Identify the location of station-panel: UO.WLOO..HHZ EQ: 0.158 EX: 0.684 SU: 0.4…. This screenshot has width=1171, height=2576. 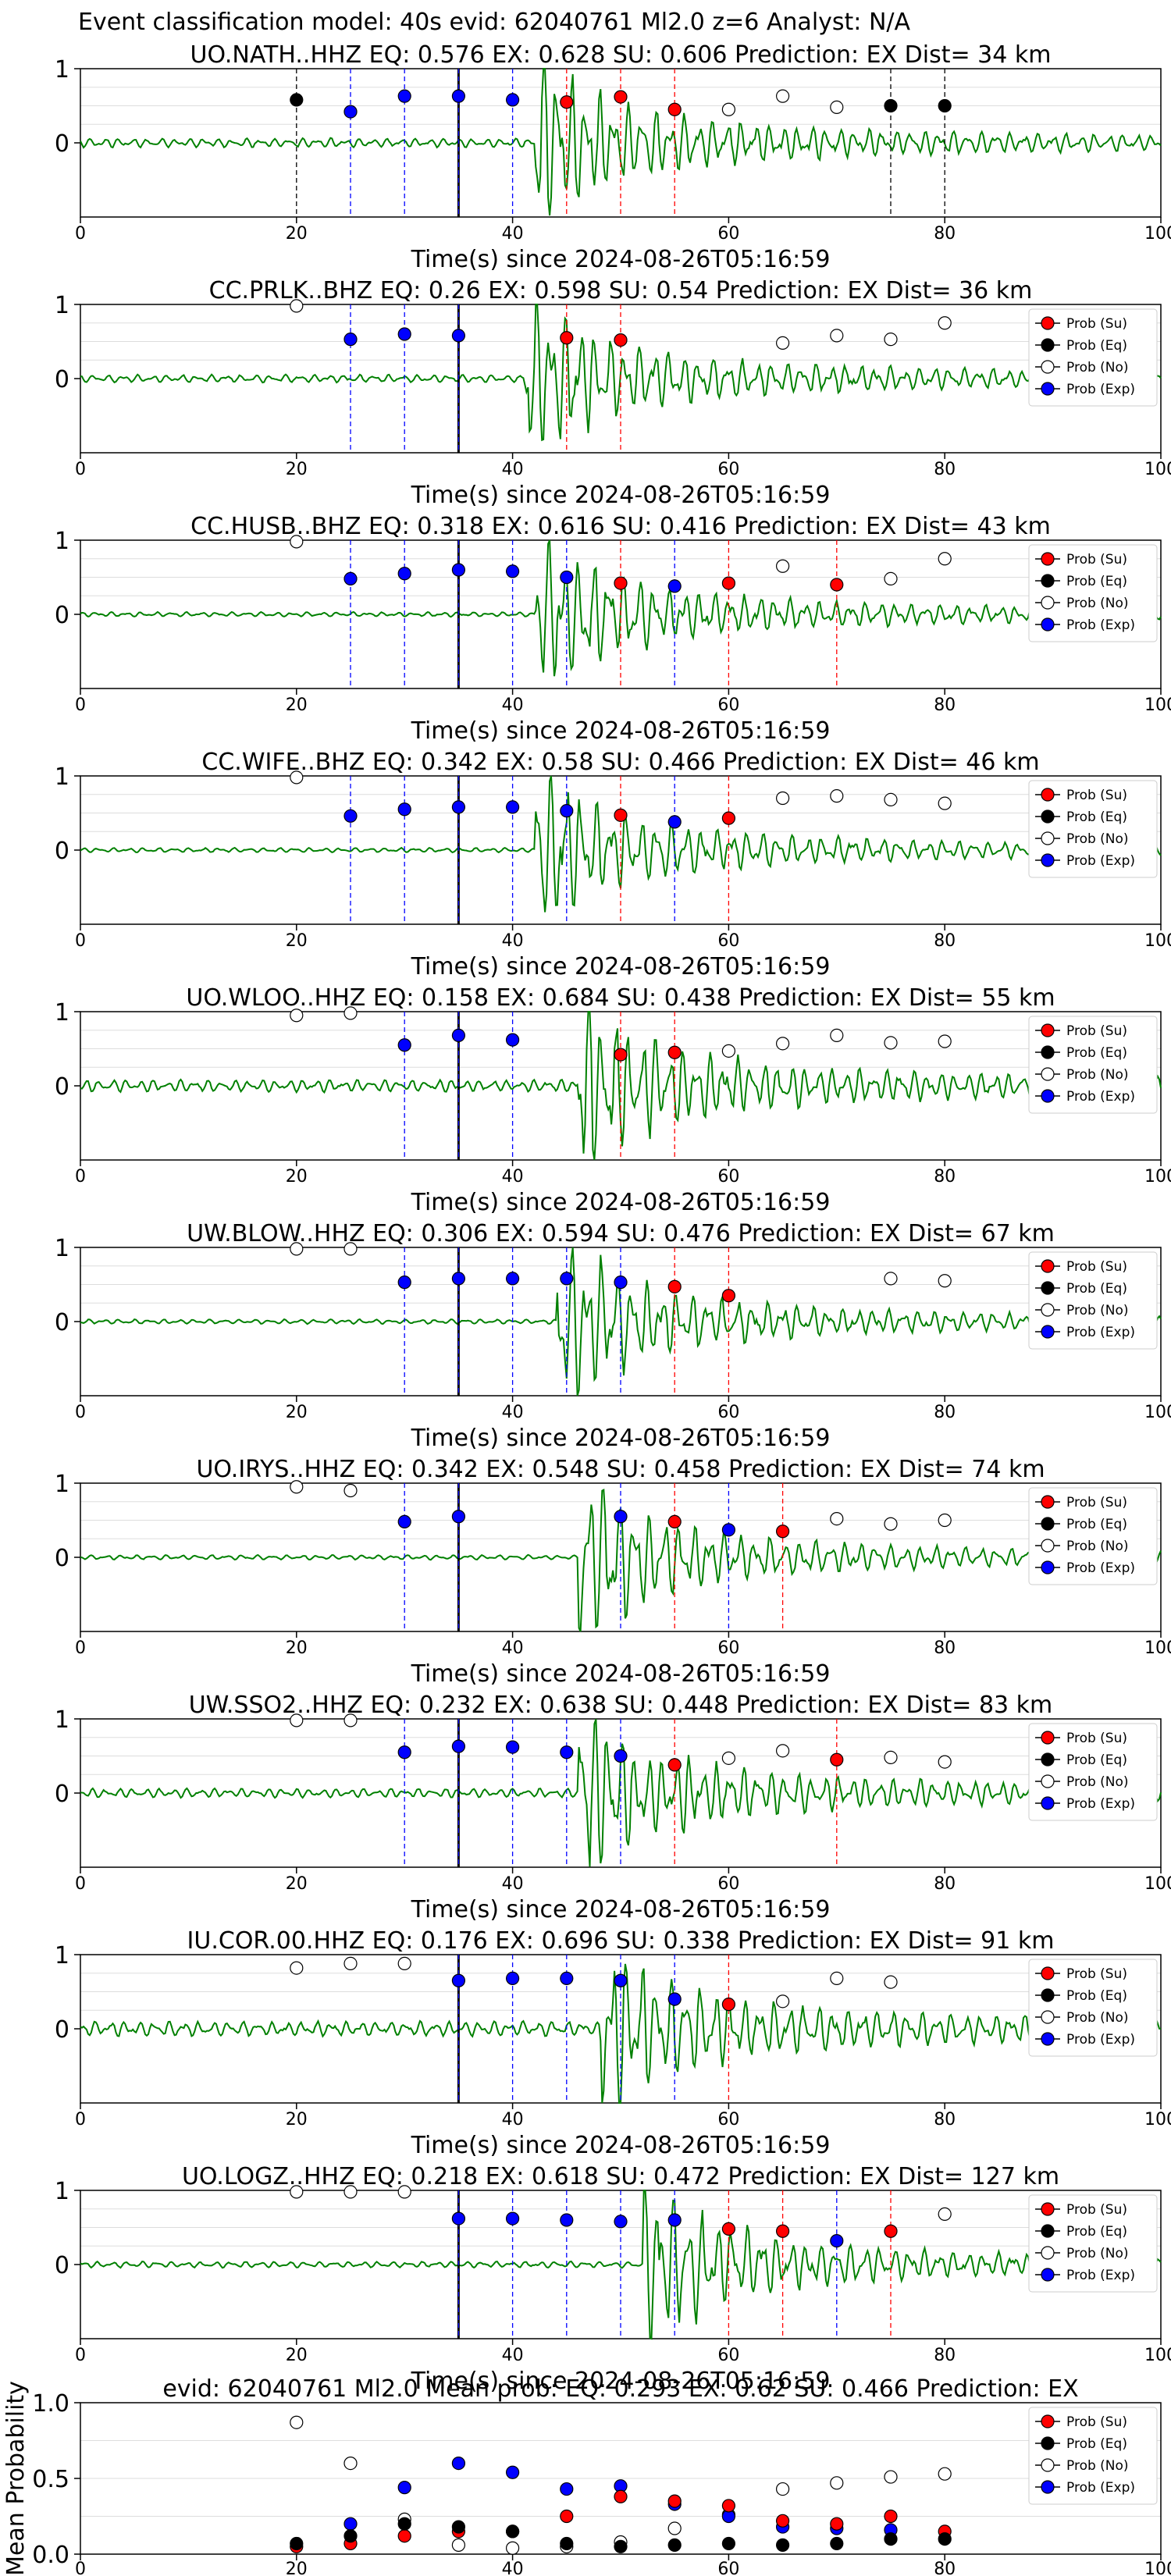
(613, 1100).